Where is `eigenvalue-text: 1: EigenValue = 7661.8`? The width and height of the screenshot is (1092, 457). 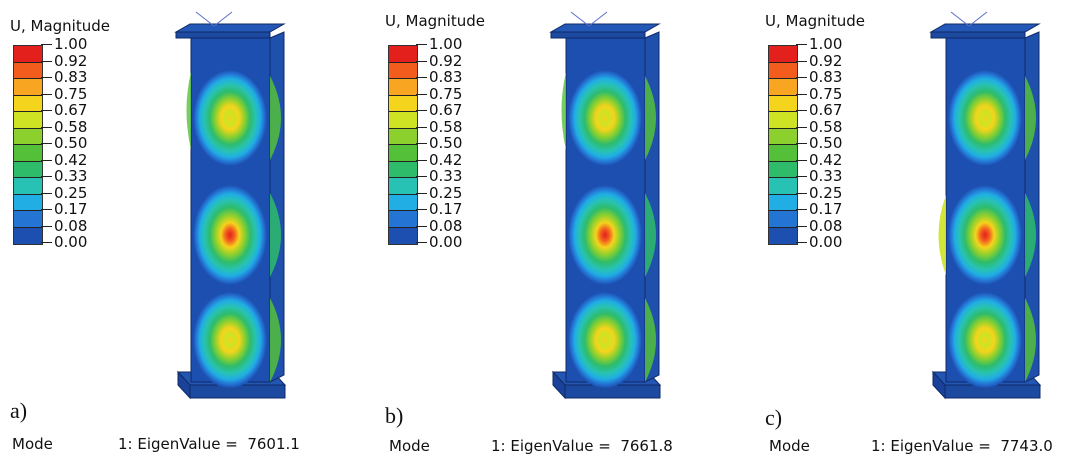 eigenvalue-text: 1: EigenValue = 7661.8 is located at coordinates (582, 446).